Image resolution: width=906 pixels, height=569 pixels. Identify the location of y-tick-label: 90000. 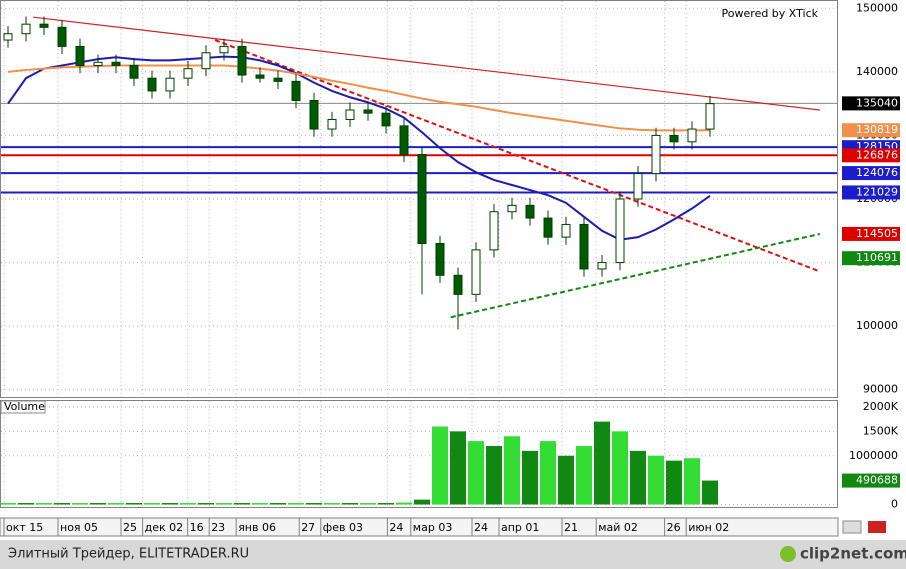
(880, 389).